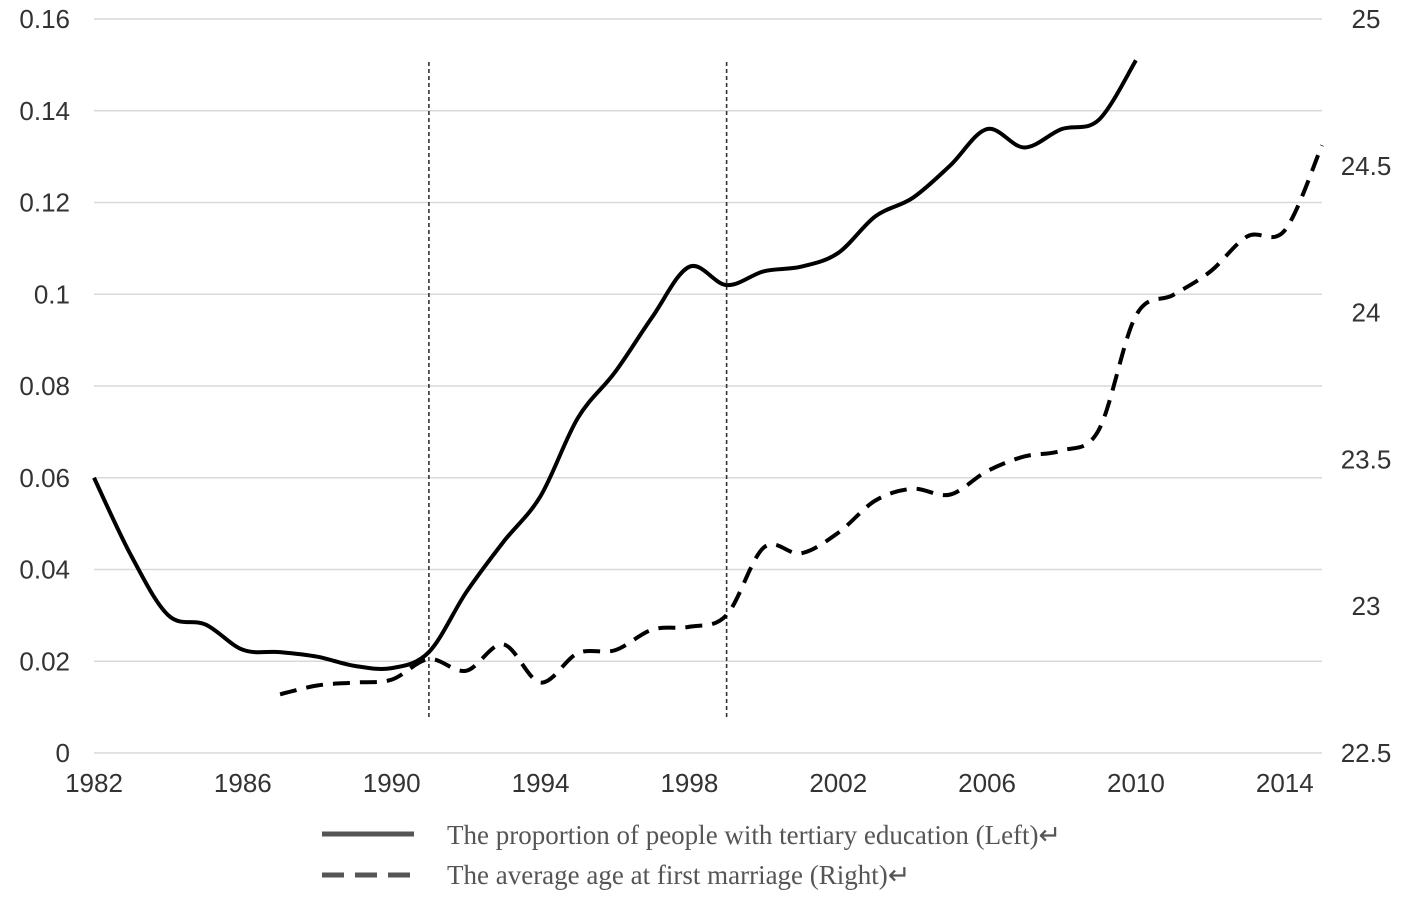 The image size is (1418, 899). I want to click on left-axis-tick-label: 0.06, so click(44, 478).